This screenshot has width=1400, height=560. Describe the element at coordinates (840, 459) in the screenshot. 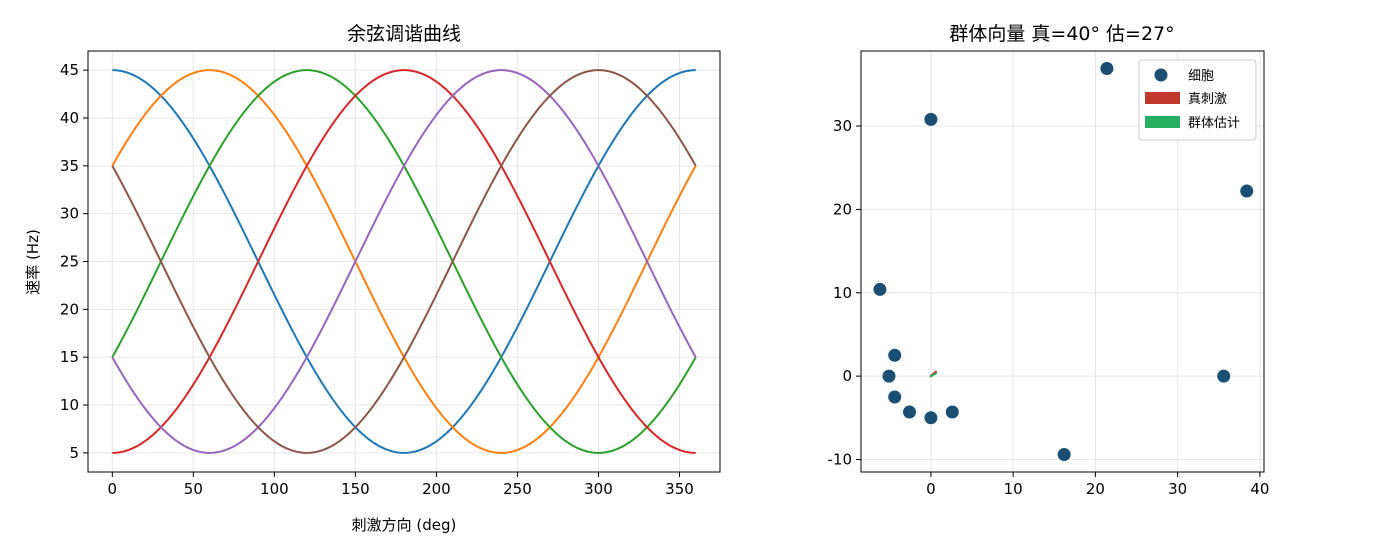

I see `y-tick-label: -10` at that location.